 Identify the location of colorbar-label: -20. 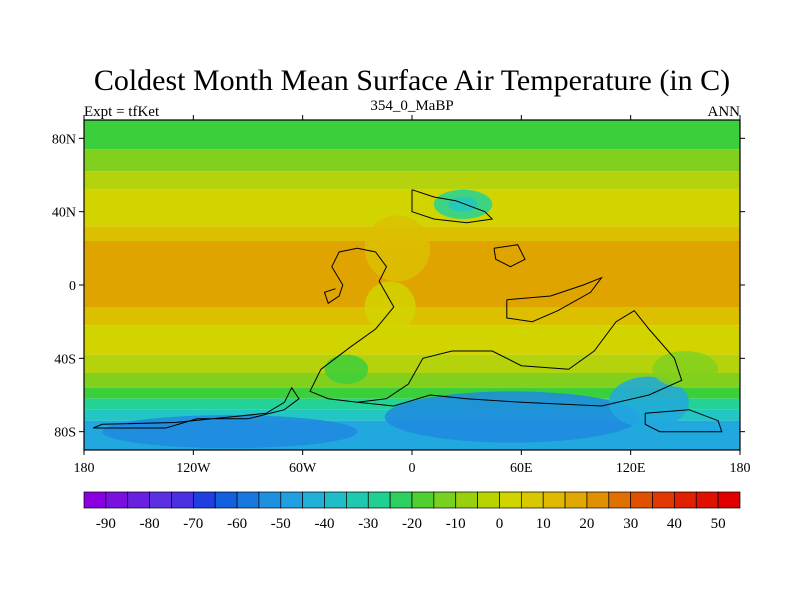
(412, 524).